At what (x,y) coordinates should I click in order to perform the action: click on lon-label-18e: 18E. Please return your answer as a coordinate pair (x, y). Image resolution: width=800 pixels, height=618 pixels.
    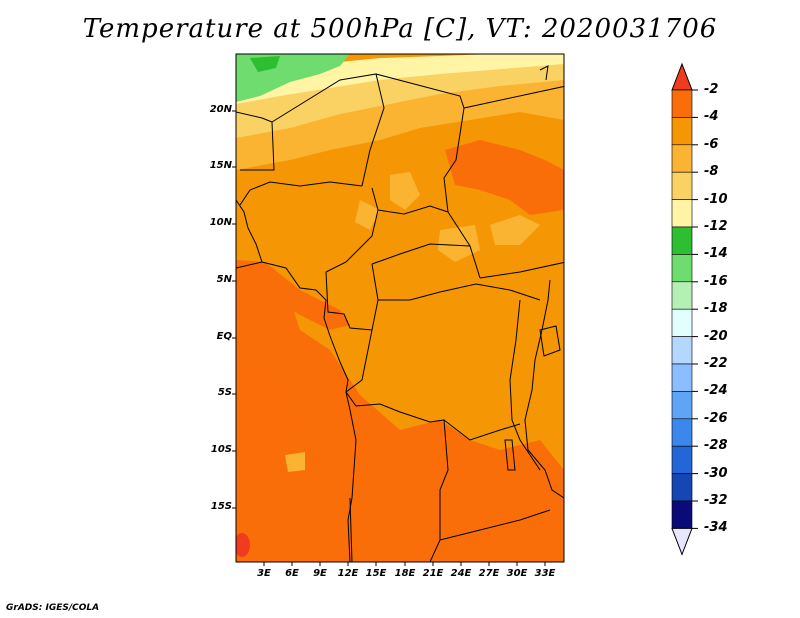
    Looking at the image, I should click on (405, 573).